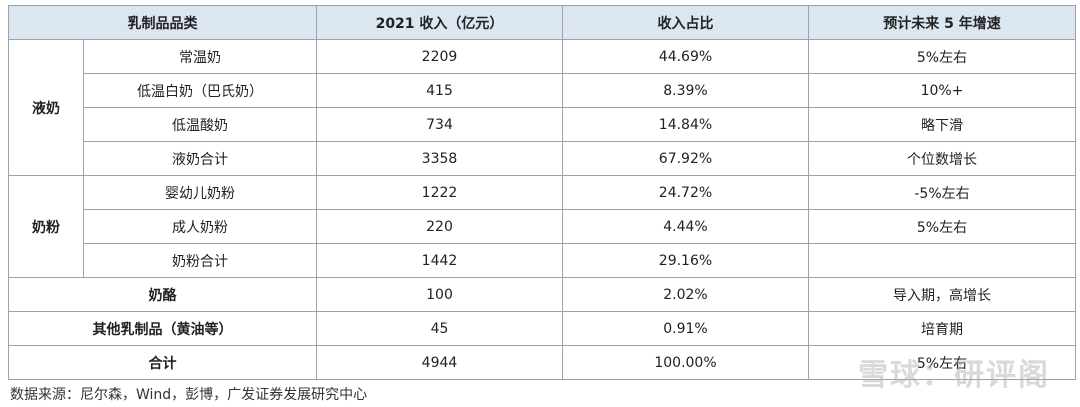 This screenshot has width=1080, height=407. I want to click on table-row: 低温酸奶 734 14.84% 略下滑, so click(542, 124).